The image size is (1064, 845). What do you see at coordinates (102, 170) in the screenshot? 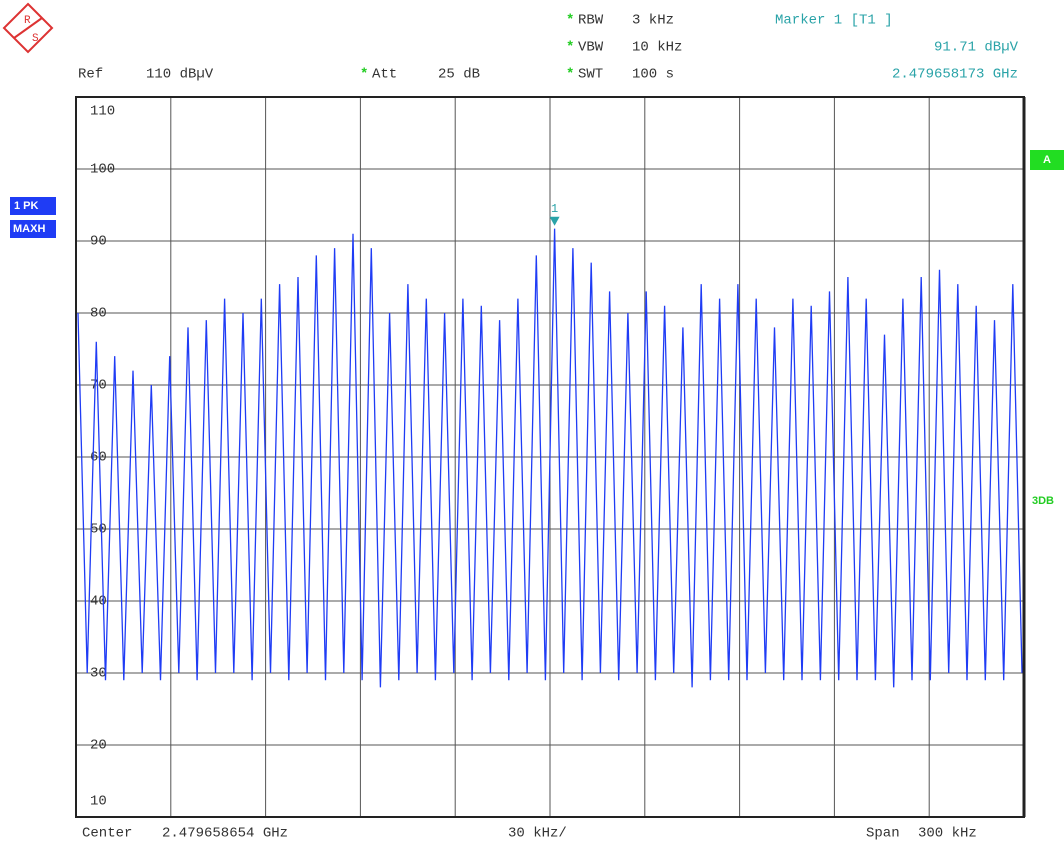
I see `y-tick-label: 100` at bounding box center [102, 170].